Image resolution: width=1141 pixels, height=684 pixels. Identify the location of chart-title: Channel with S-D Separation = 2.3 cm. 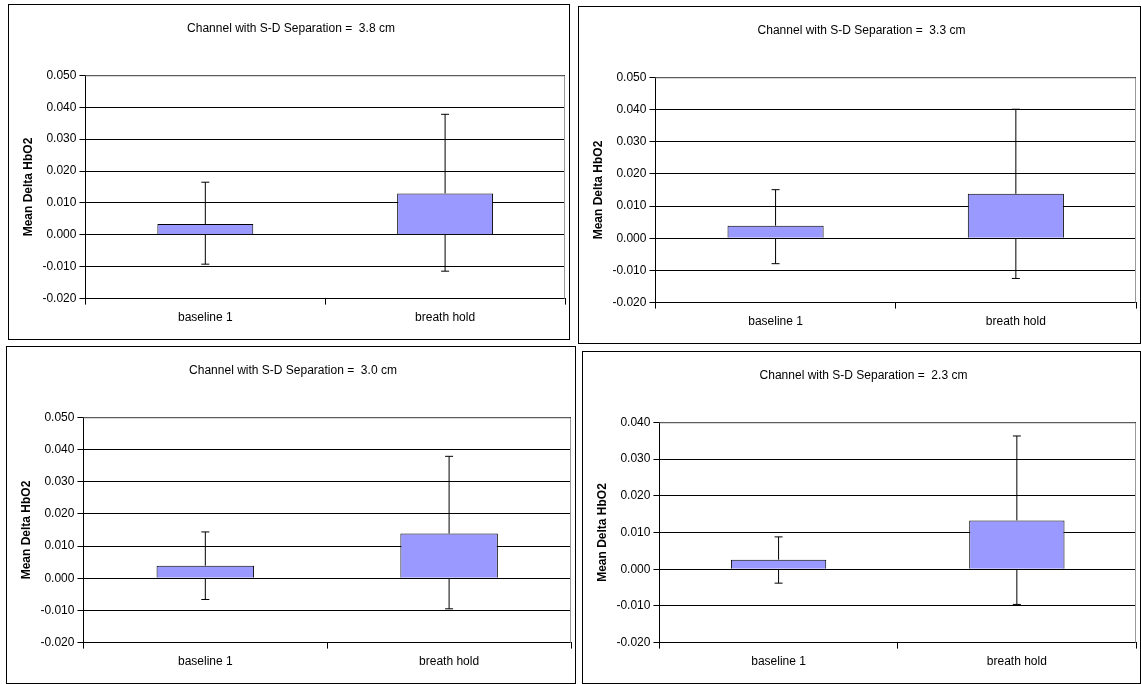
(863, 374).